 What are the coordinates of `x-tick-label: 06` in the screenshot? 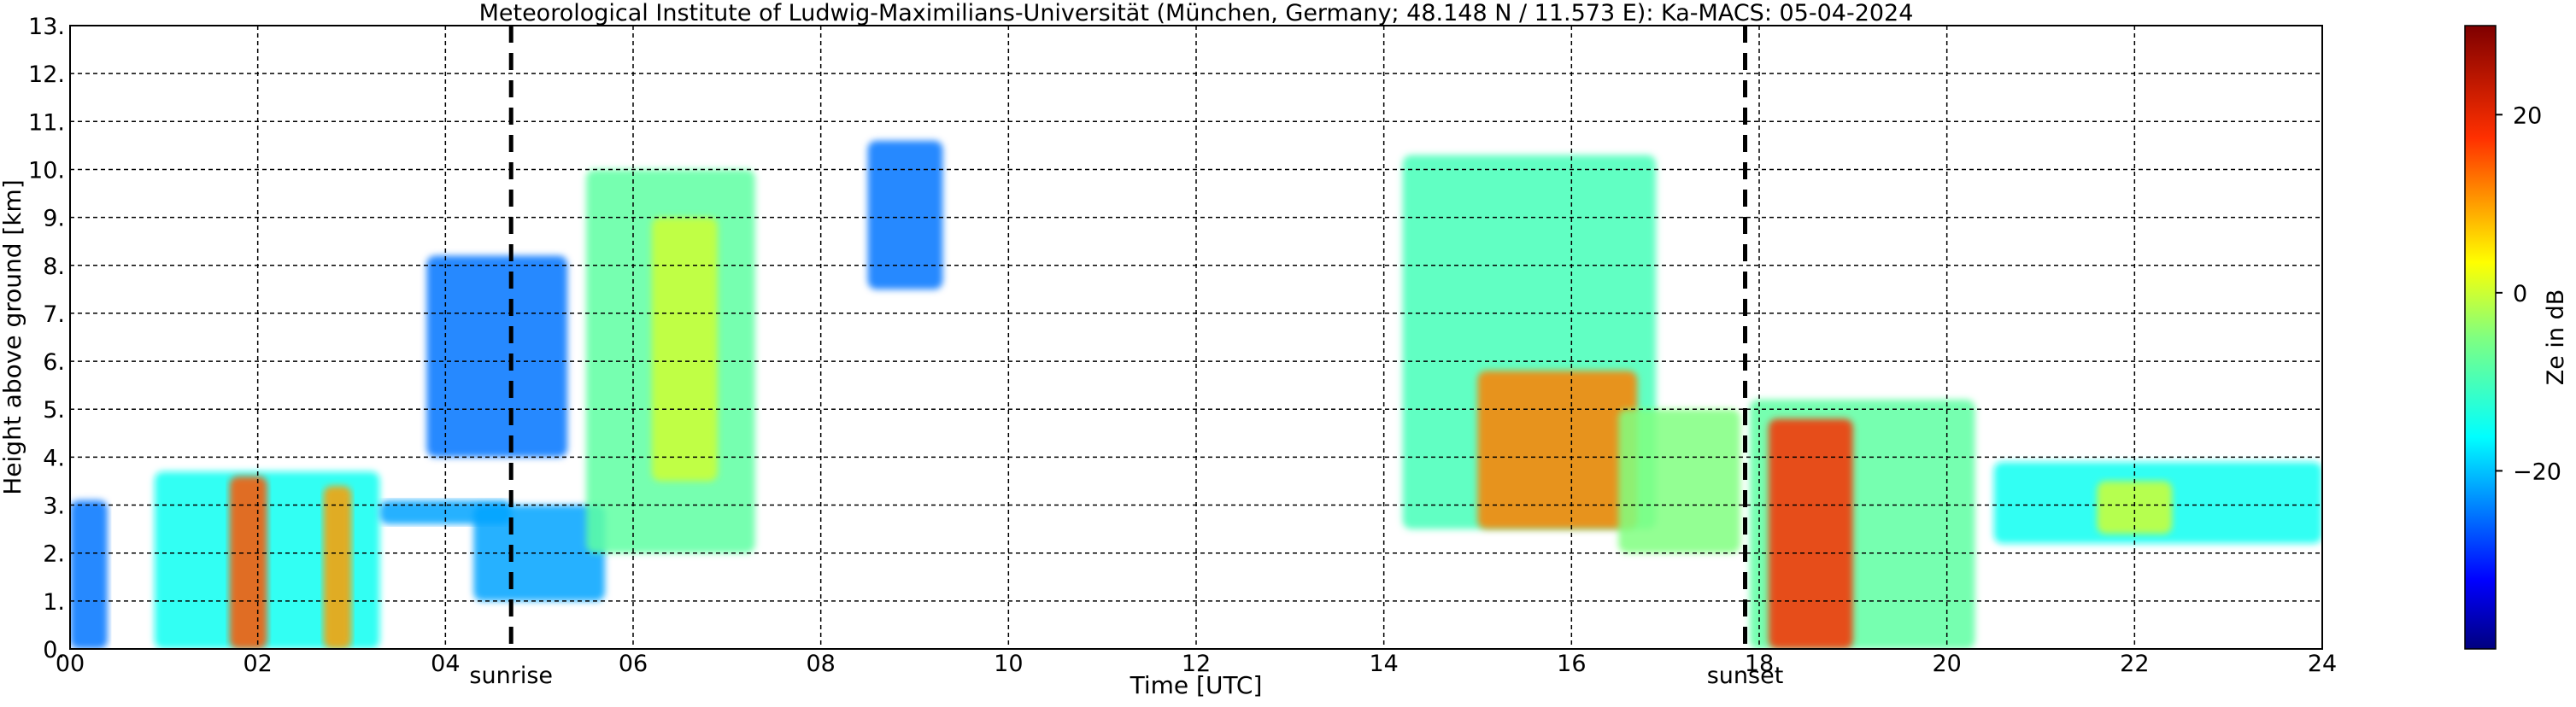 It's located at (633, 664).